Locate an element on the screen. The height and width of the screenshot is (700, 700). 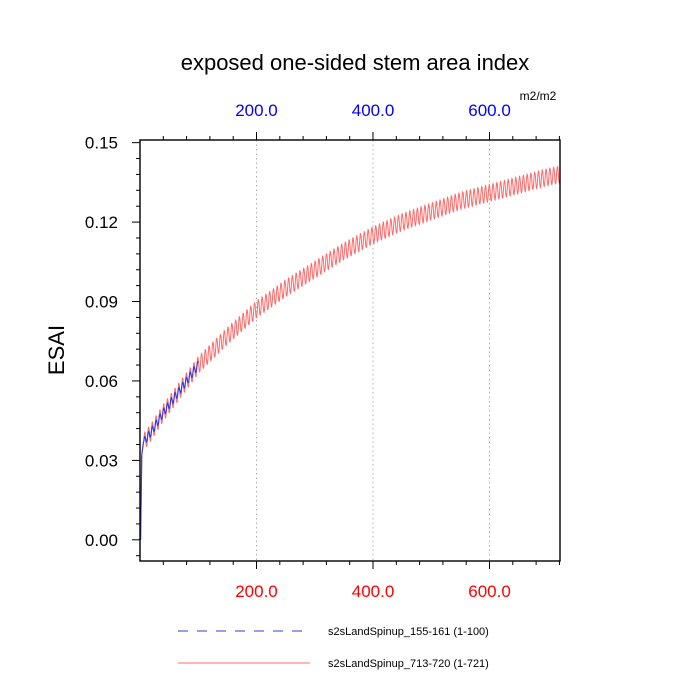
x-tick-label-top-1: 400.0 is located at coordinates (373, 110).